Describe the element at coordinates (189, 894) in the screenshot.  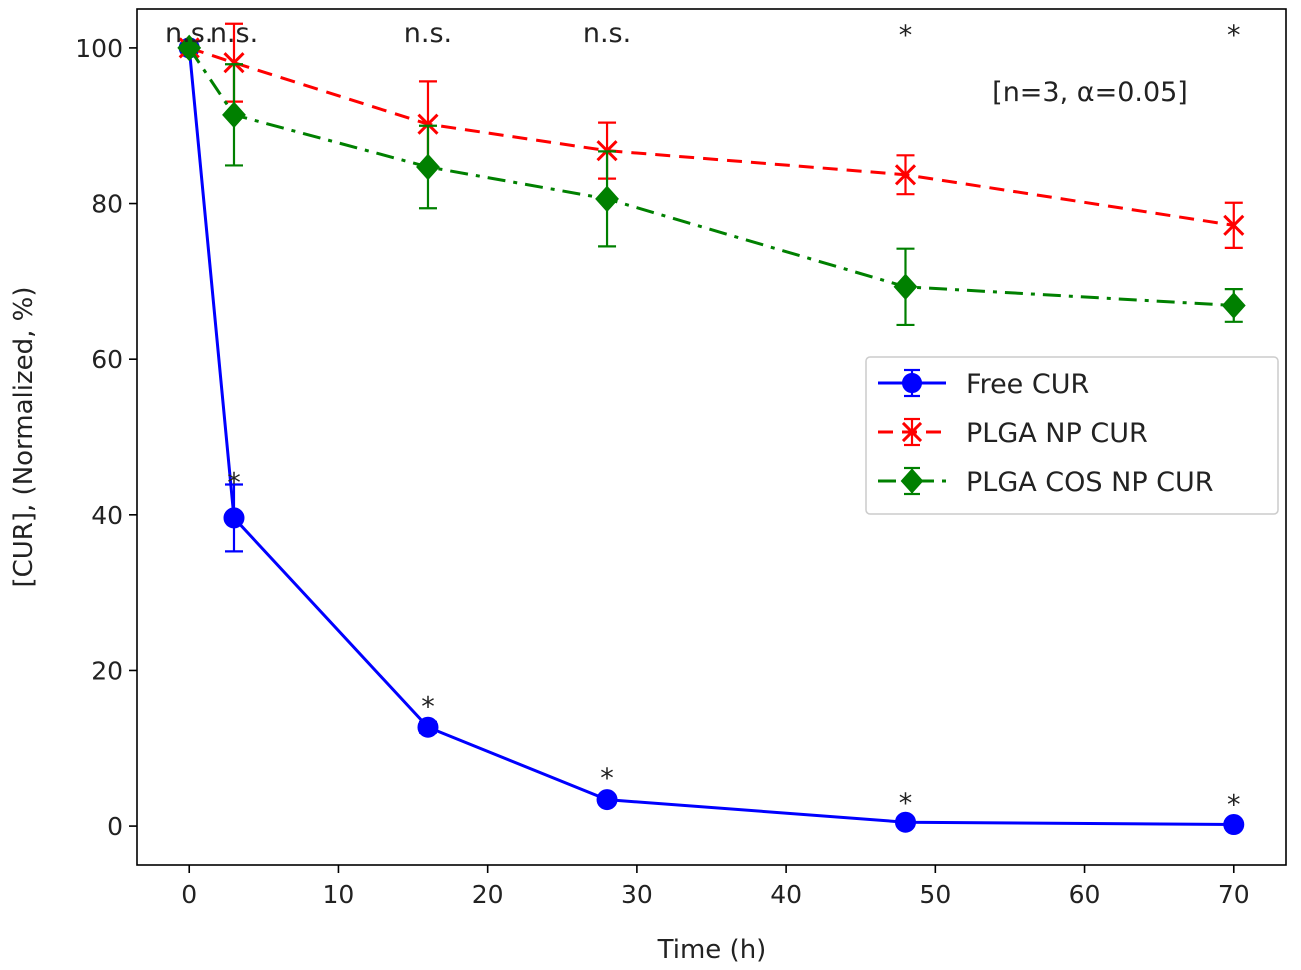
I see `x-tick-label: 0` at that location.